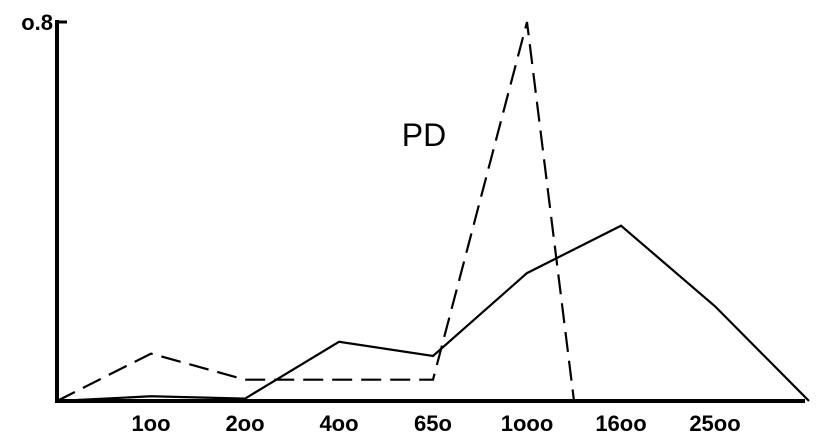 The height and width of the screenshot is (447, 818). I want to click on x-tick-label: 2oo, so click(244, 423).